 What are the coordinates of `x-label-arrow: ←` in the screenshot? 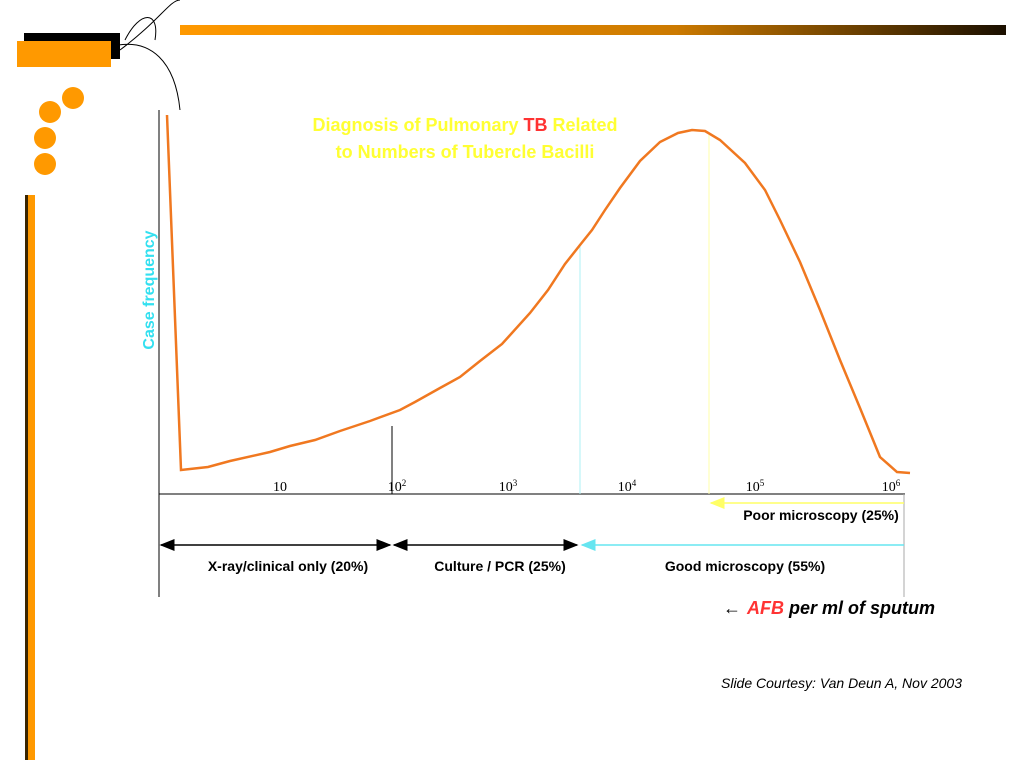 It's located at (732, 608).